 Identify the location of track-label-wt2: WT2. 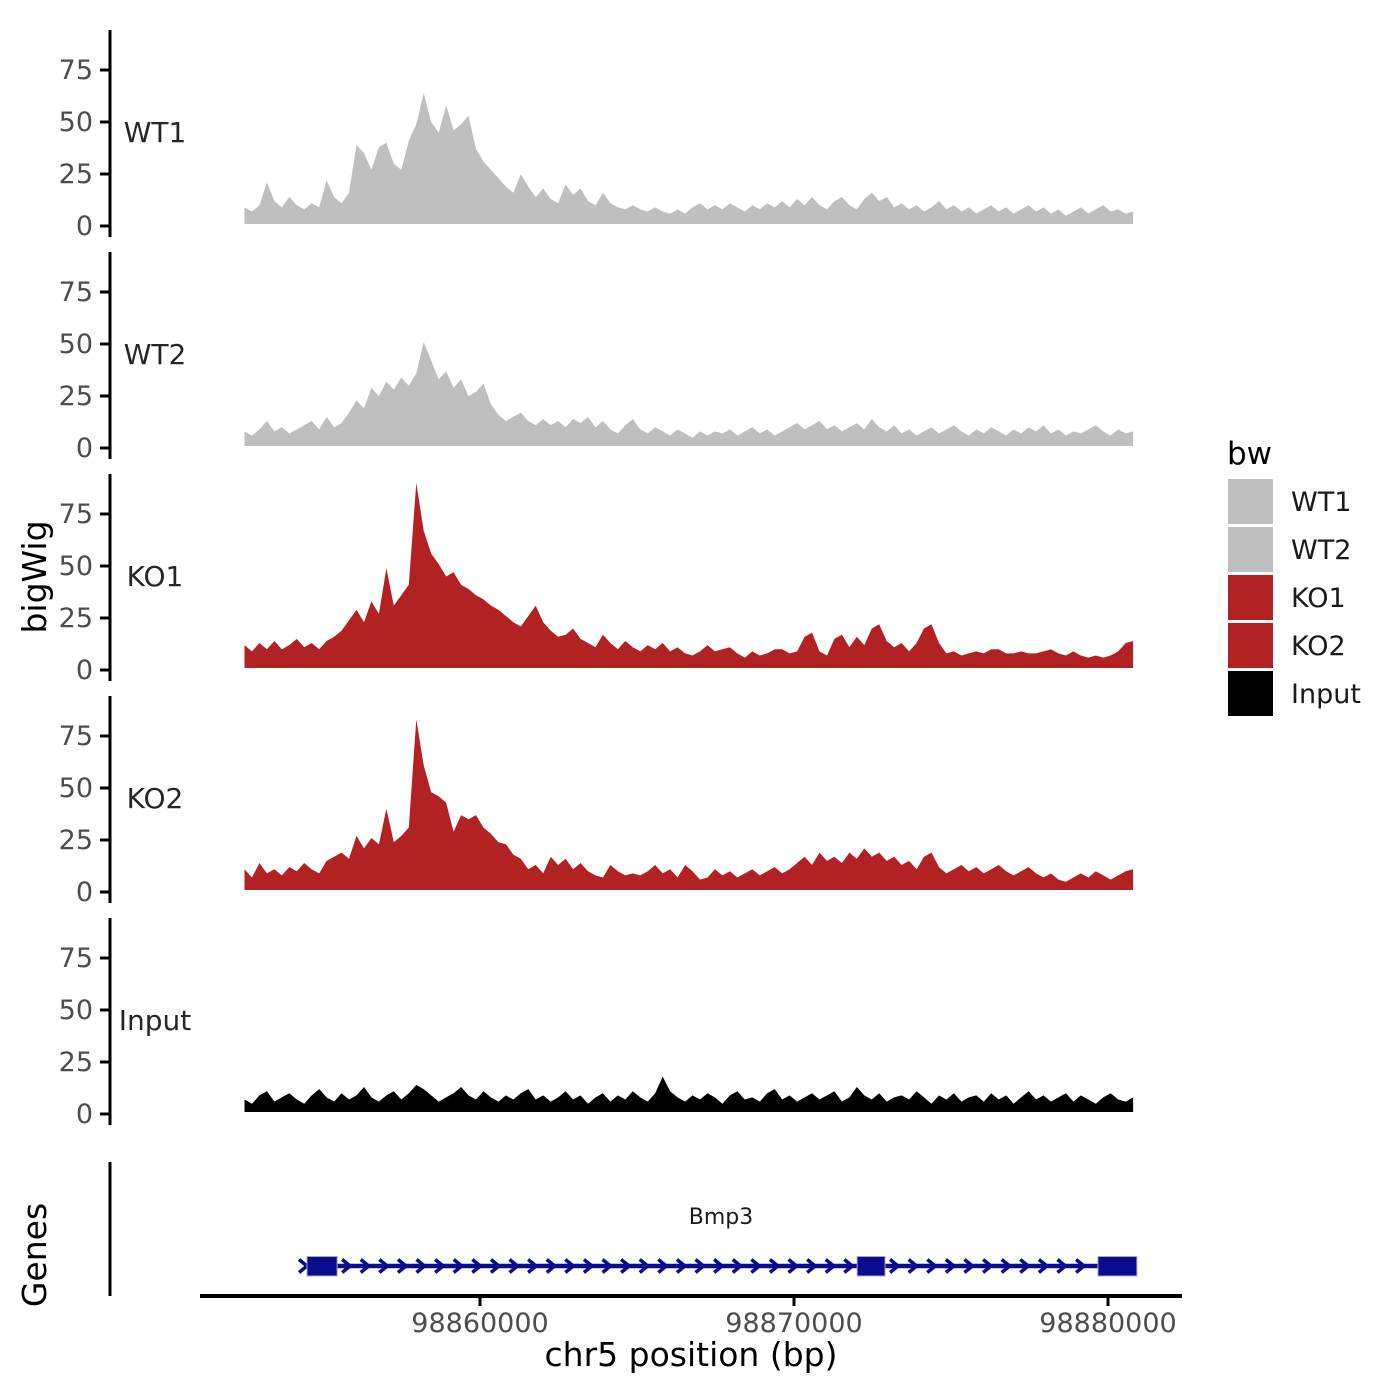
(155, 354).